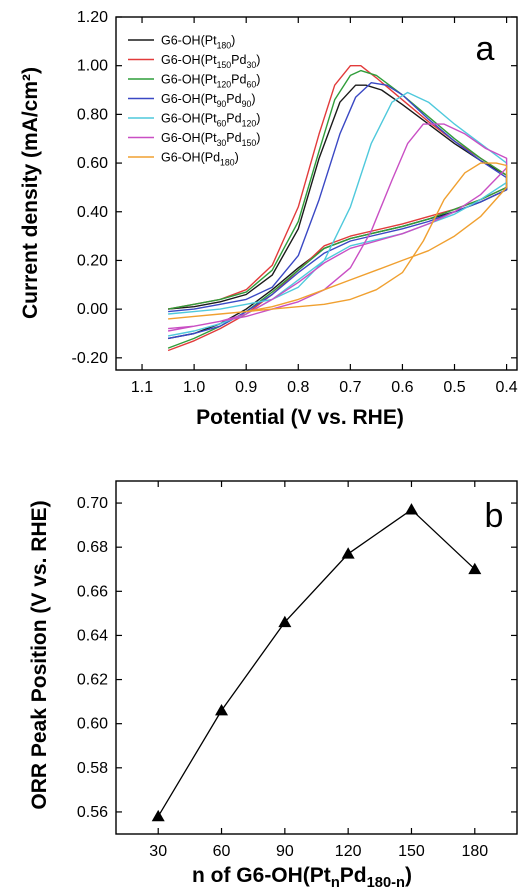 Image resolution: width=522 pixels, height=888 pixels. I want to click on panel-a-y-tick-label: 1.20, so click(92, 17).